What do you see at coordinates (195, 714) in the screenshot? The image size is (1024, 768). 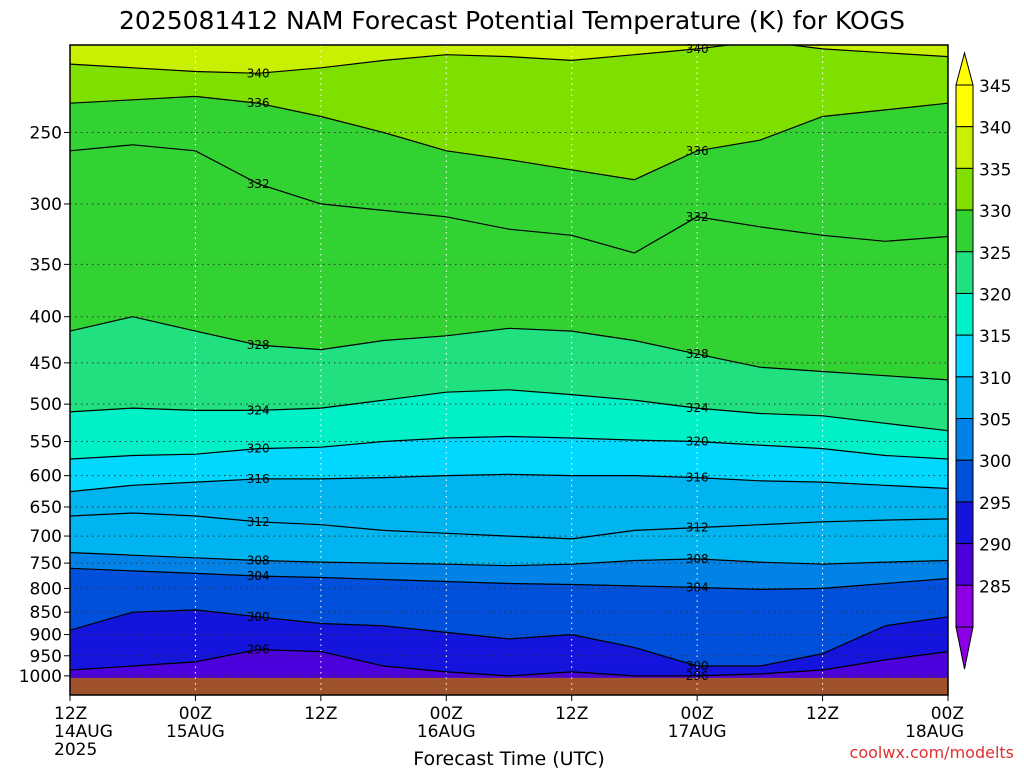 I see `x-tick-time-h12: 00Z` at bounding box center [195, 714].